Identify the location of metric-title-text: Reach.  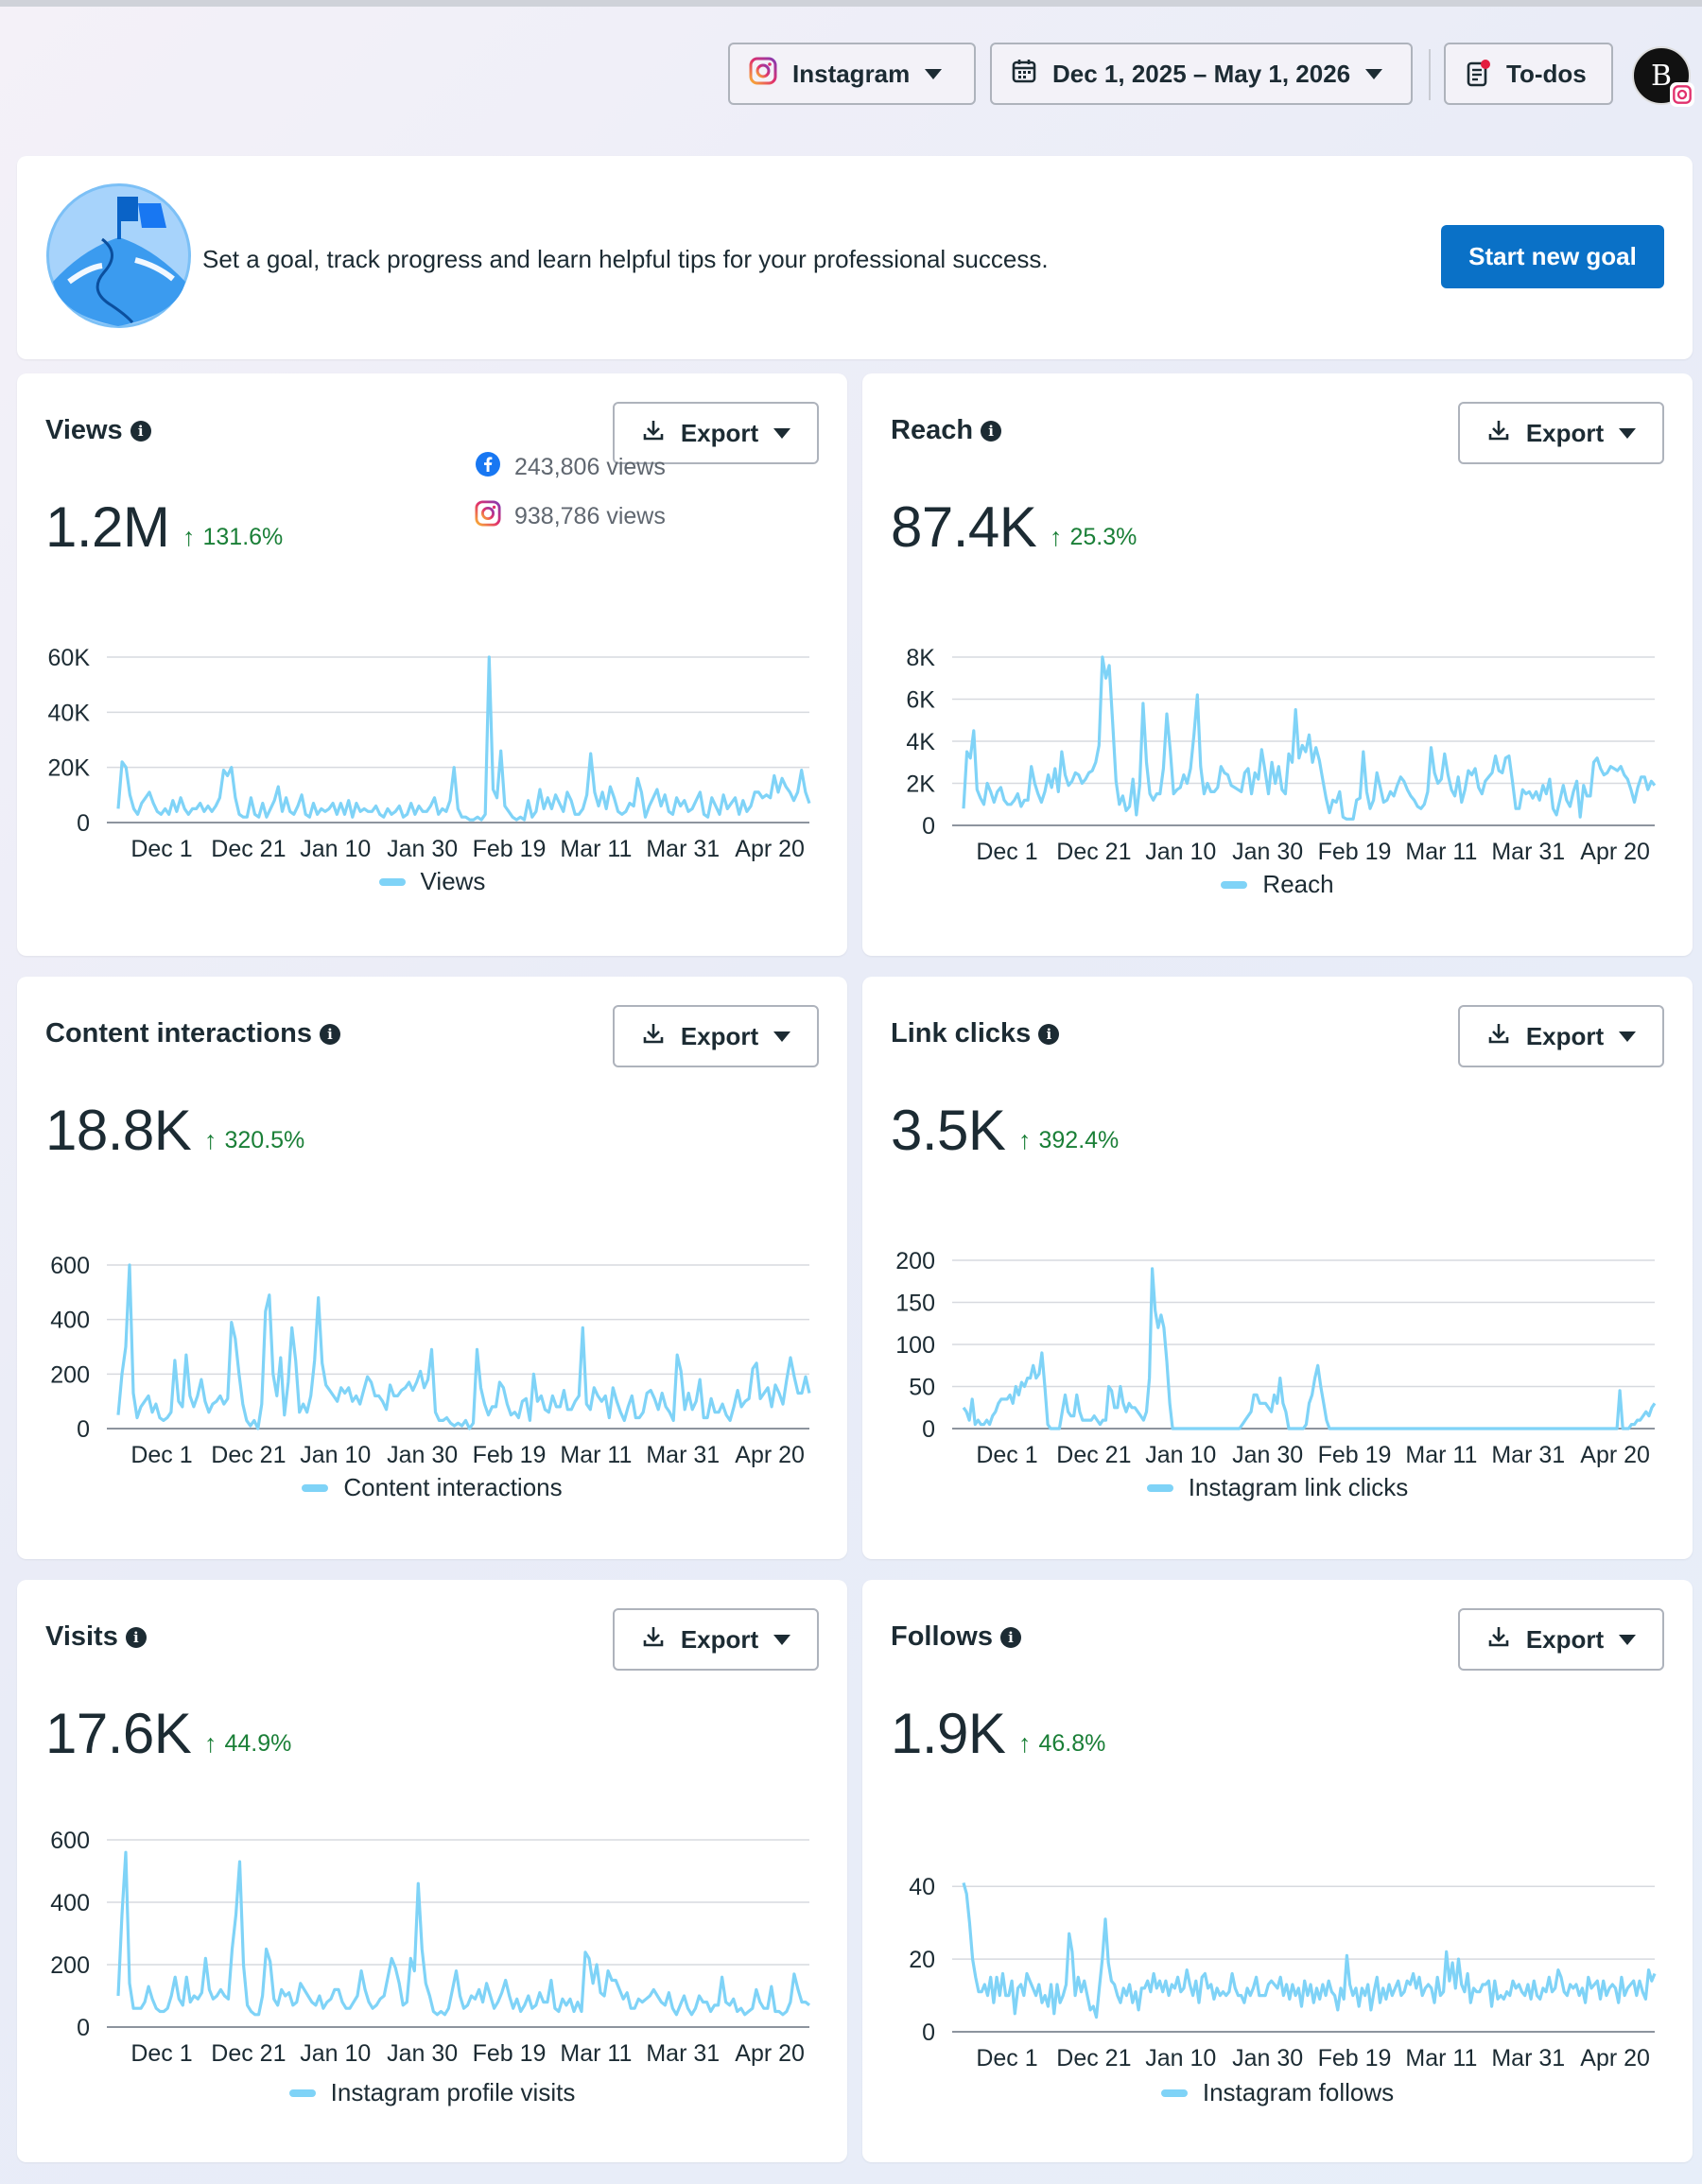
(933, 430).